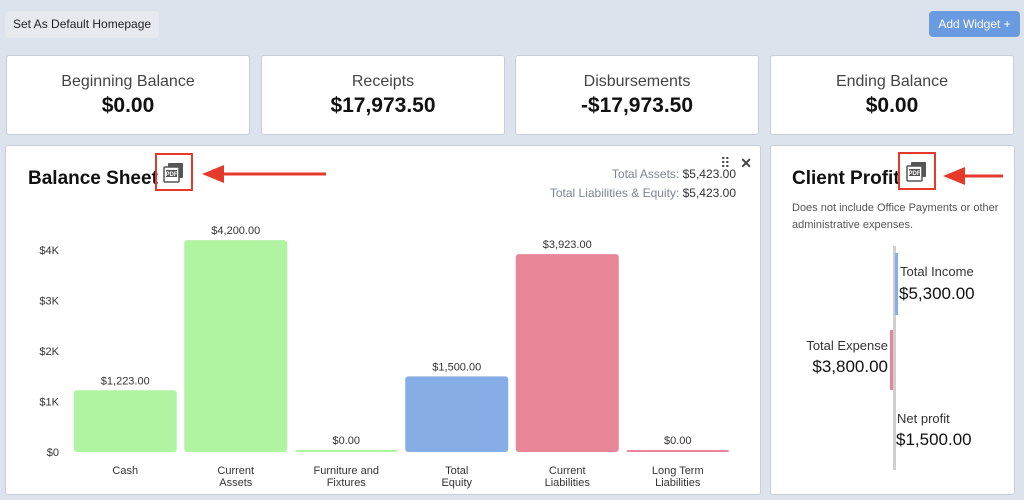 The width and height of the screenshot is (1024, 500). What do you see at coordinates (235, 231) in the screenshot?
I see `bar-value-label: $4,200.00` at bounding box center [235, 231].